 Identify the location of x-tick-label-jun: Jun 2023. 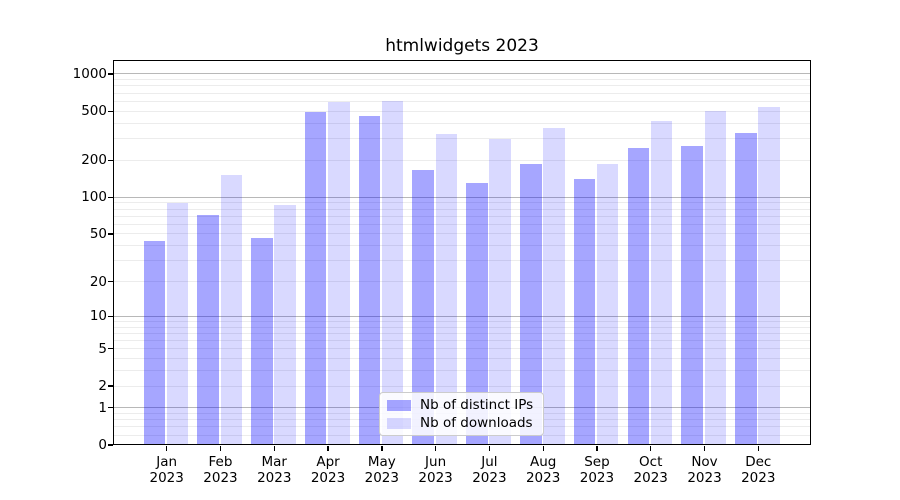
(435, 470).